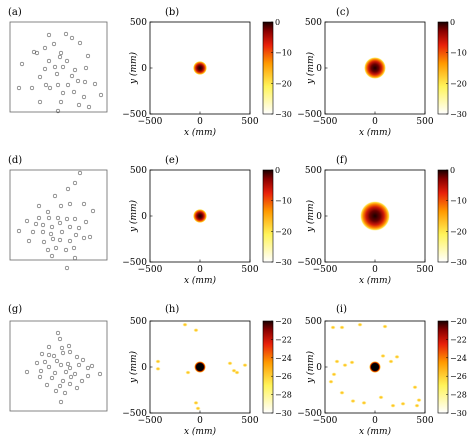  I want to click on y-tick-label: 500, so click(138, 322).